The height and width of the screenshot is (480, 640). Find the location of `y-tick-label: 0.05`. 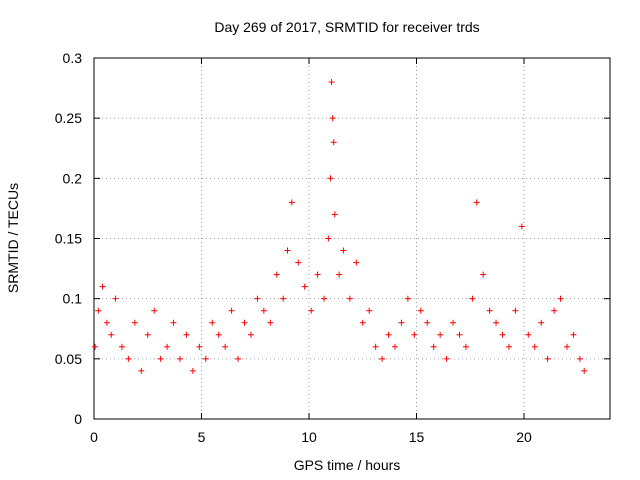

y-tick-label: 0.05 is located at coordinates (68, 359).